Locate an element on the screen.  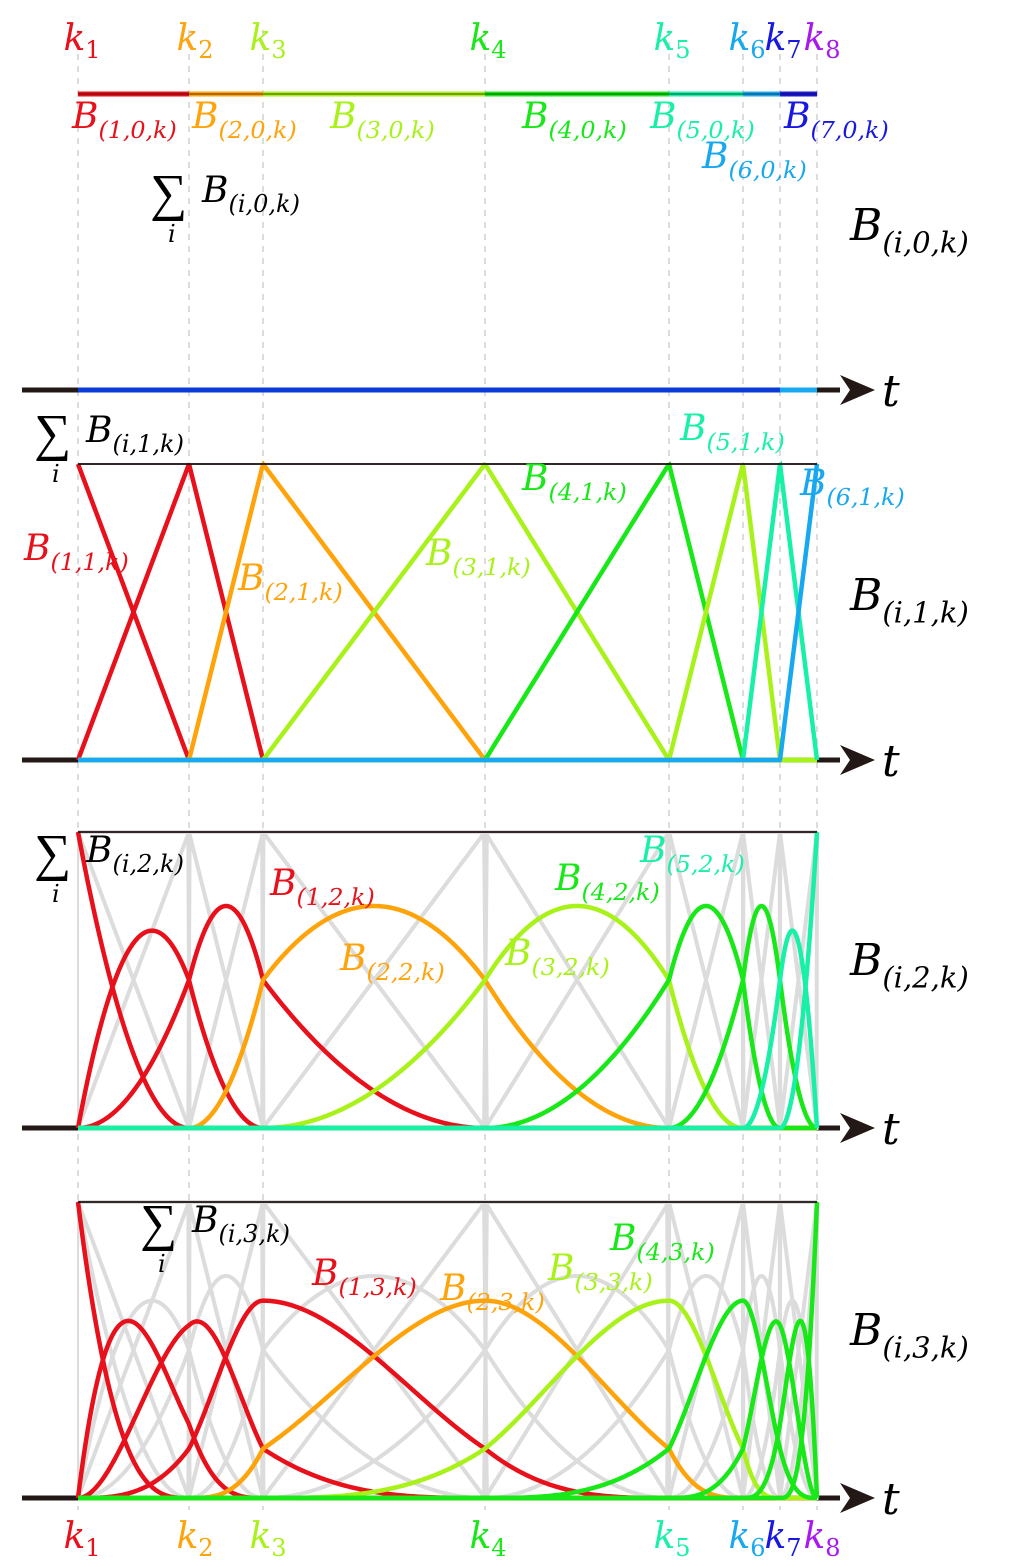
b1-label-1: B(1,1,k) is located at coordinates (76, 552).